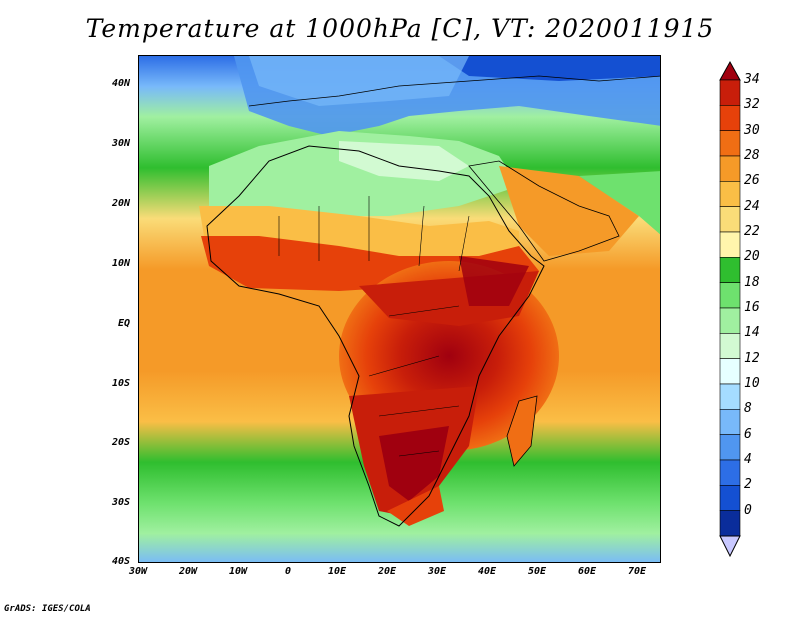 The width and height of the screenshot is (800, 618). I want to click on x-label: 10E, so click(337, 571).